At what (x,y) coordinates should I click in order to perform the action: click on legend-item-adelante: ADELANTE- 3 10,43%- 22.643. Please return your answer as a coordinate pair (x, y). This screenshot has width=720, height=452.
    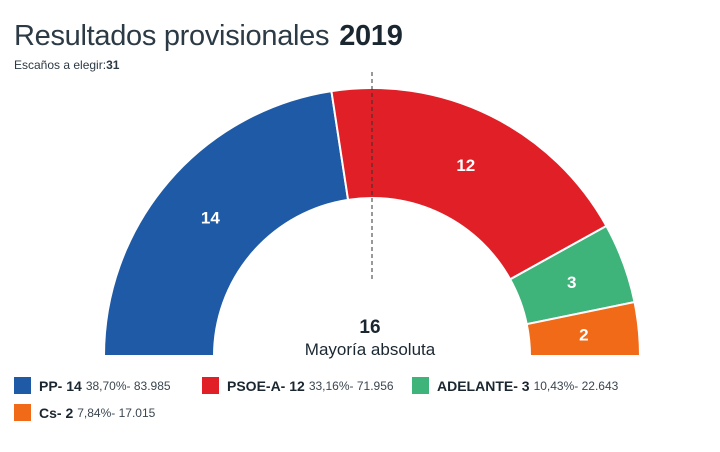
    Looking at the image, I should click on (515, 385).